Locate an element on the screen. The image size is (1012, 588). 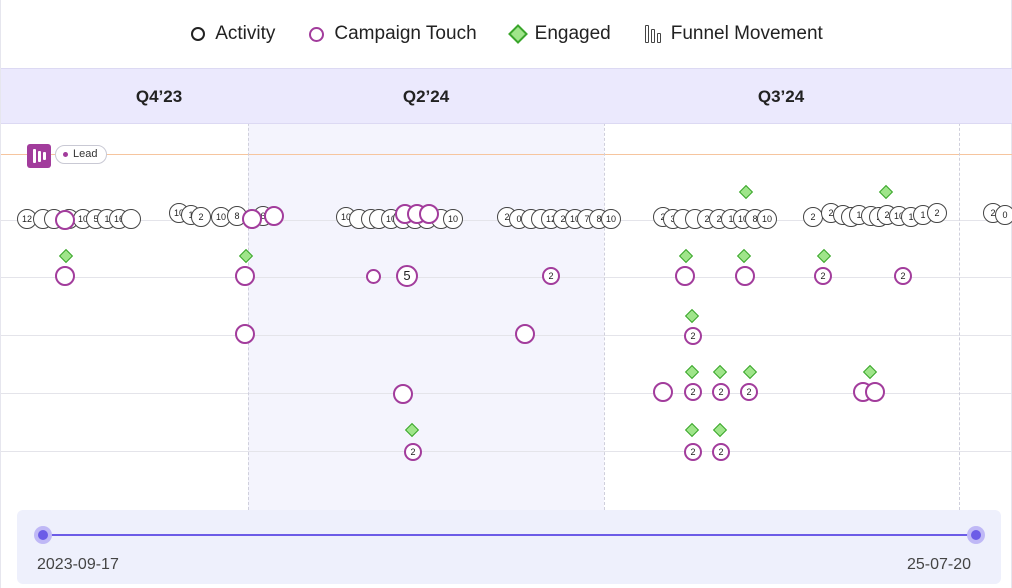
lead-stage-line is located at coordinates (506, 154).